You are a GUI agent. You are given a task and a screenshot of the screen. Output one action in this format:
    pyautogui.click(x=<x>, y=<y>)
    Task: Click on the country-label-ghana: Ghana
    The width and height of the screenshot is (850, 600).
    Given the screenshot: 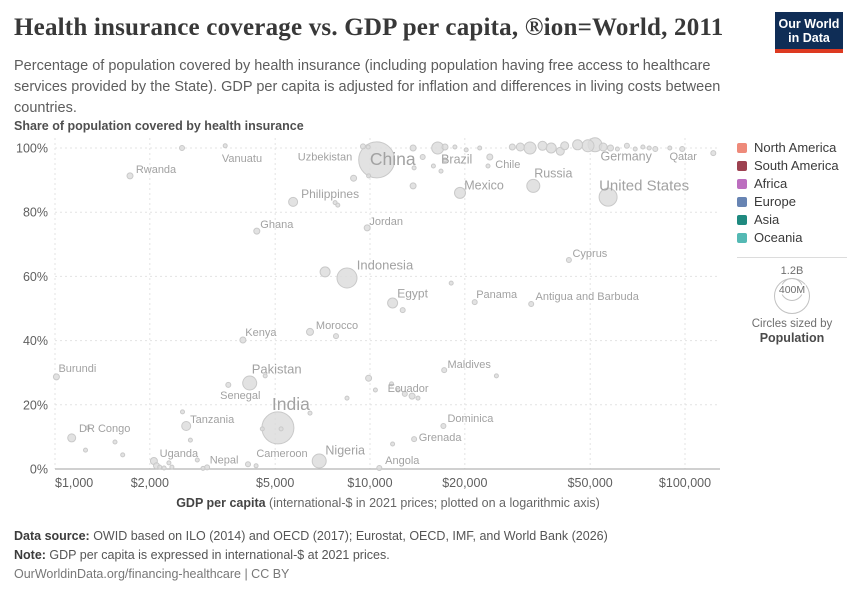 What is the action you would take?
    pyautogui.click(x=277, y=225)
    